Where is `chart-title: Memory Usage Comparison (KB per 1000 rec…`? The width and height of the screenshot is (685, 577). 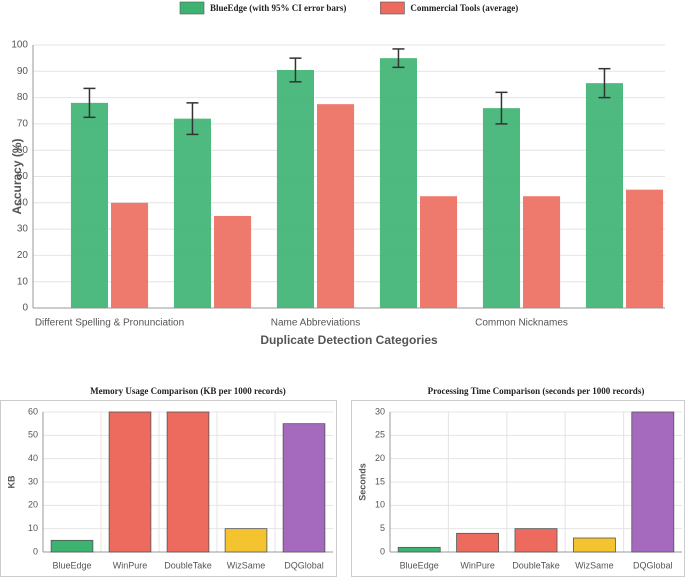
chart-title: Memory Usage Comparison (KB per 1000 rec… is located at coordinates (188, 391).